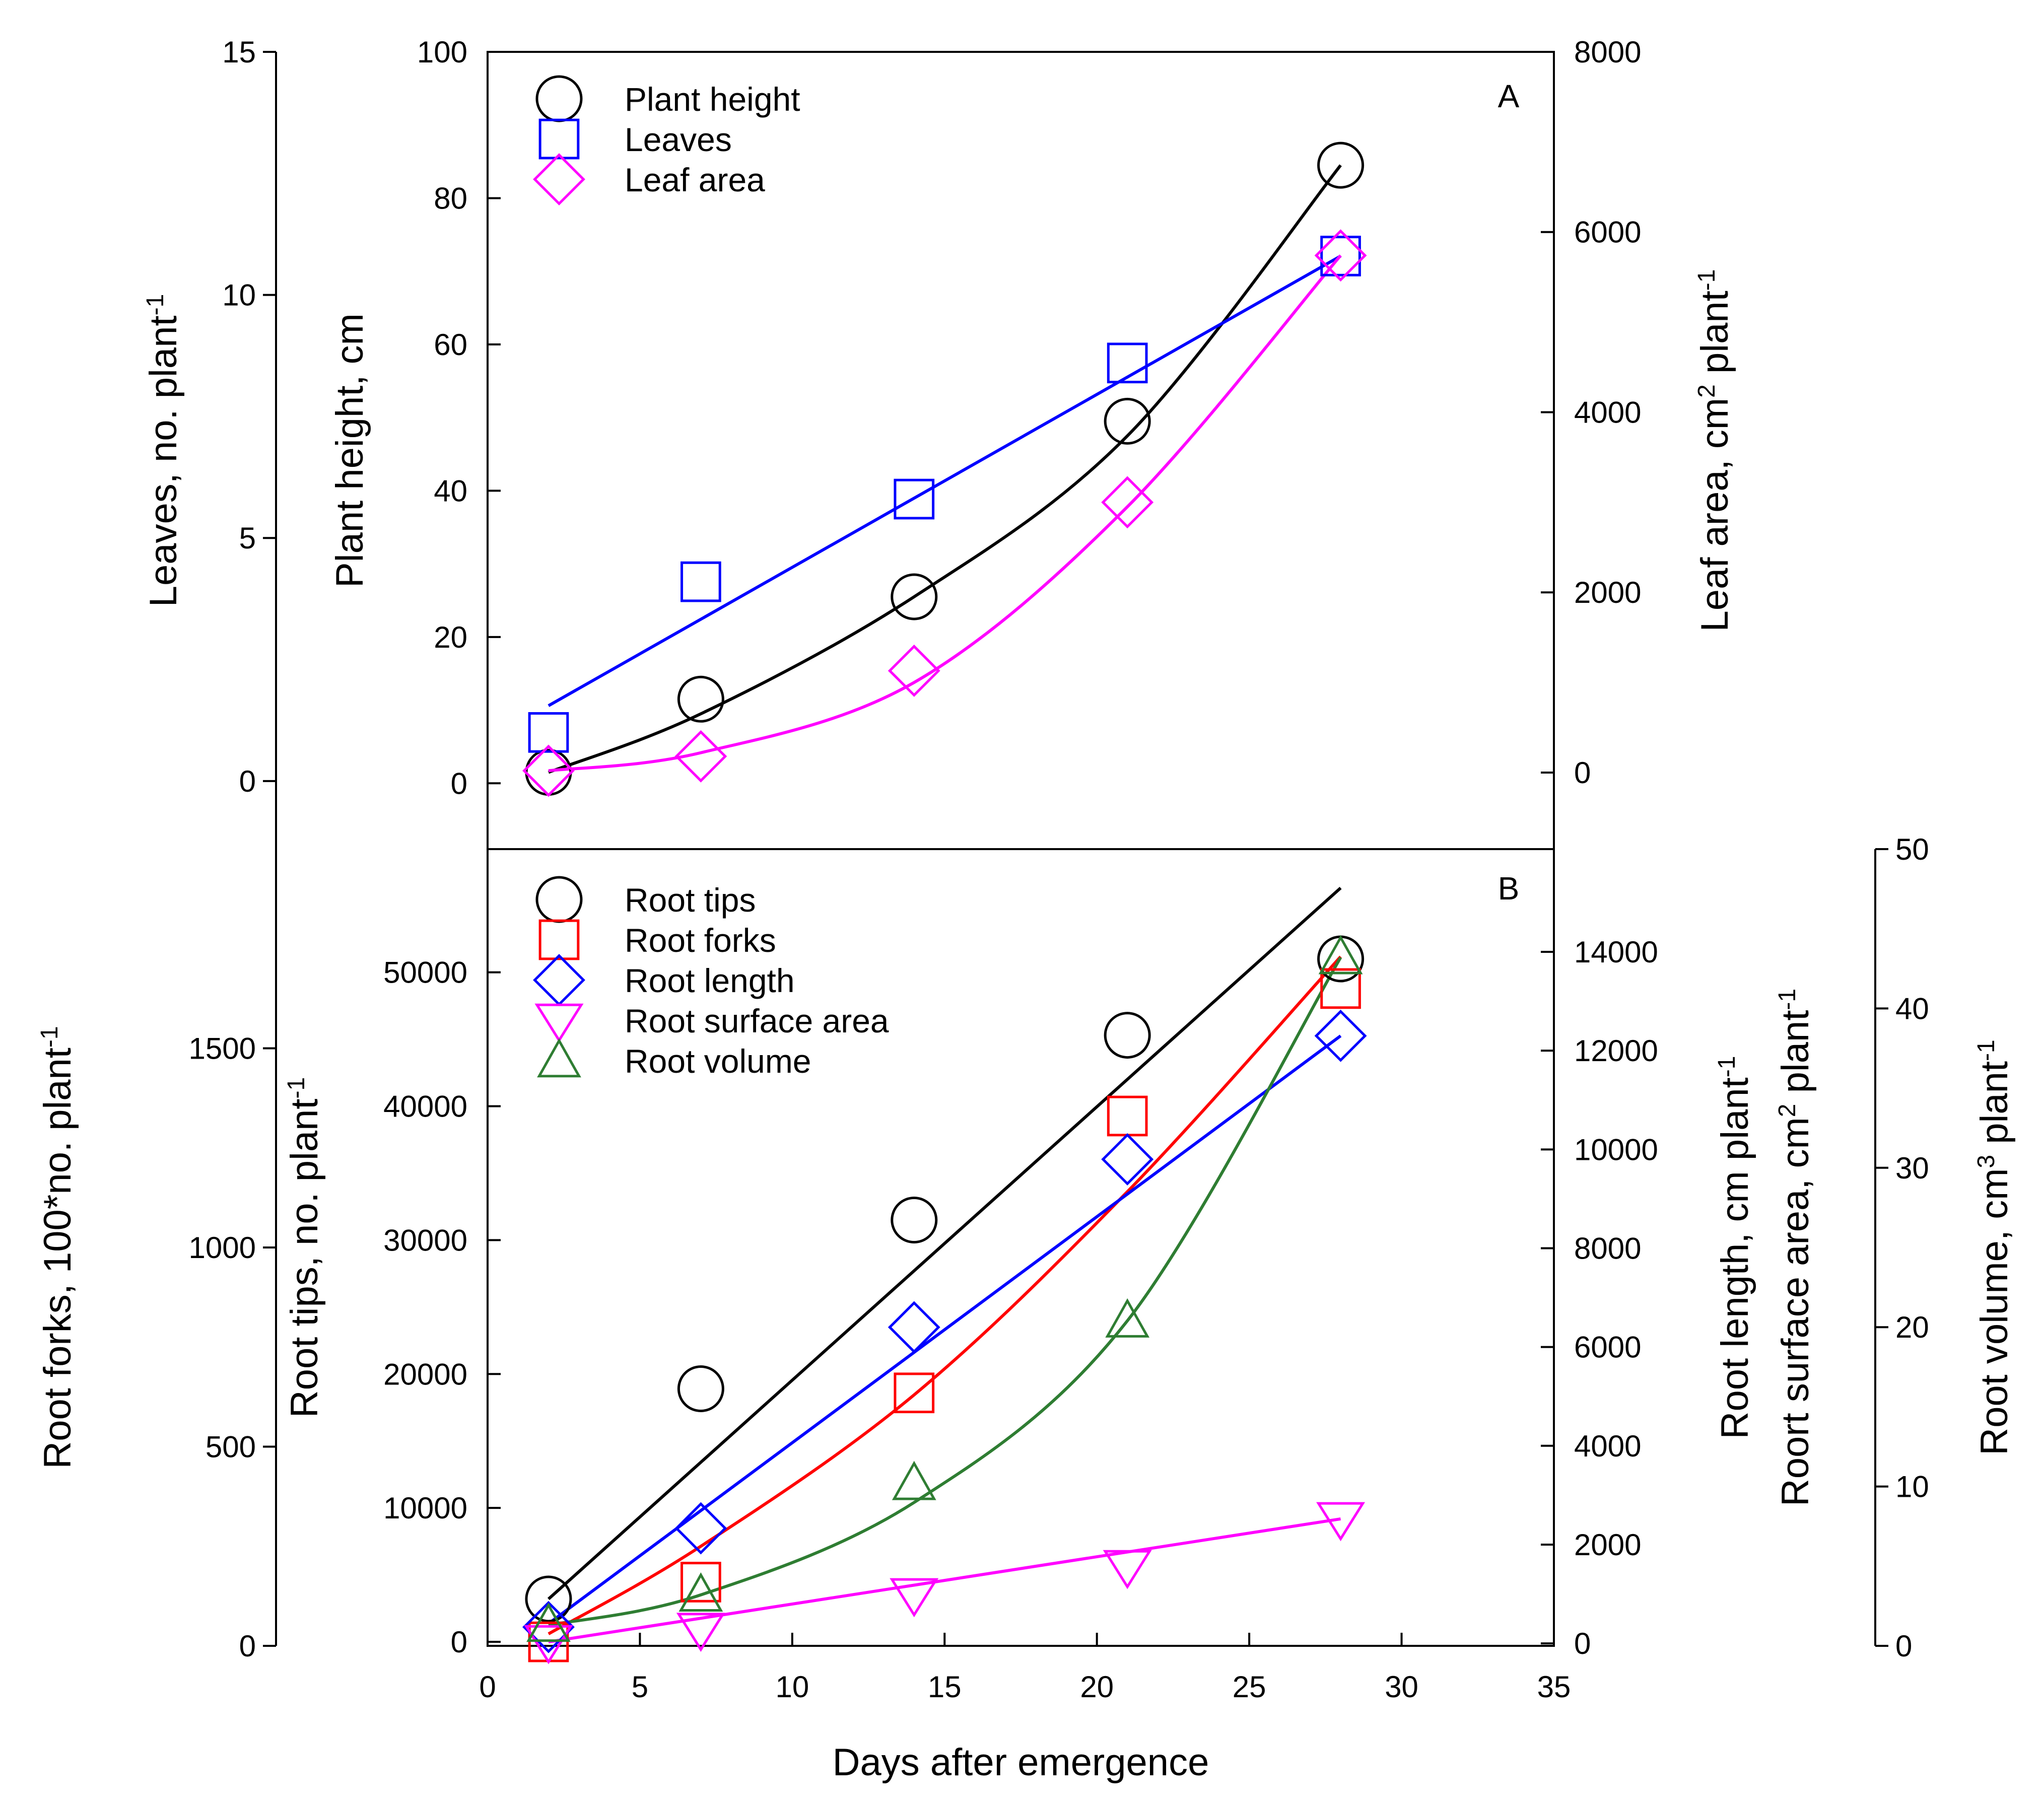  I want to click on panel-b-root-forks-fit-line, so click(945, 1295).